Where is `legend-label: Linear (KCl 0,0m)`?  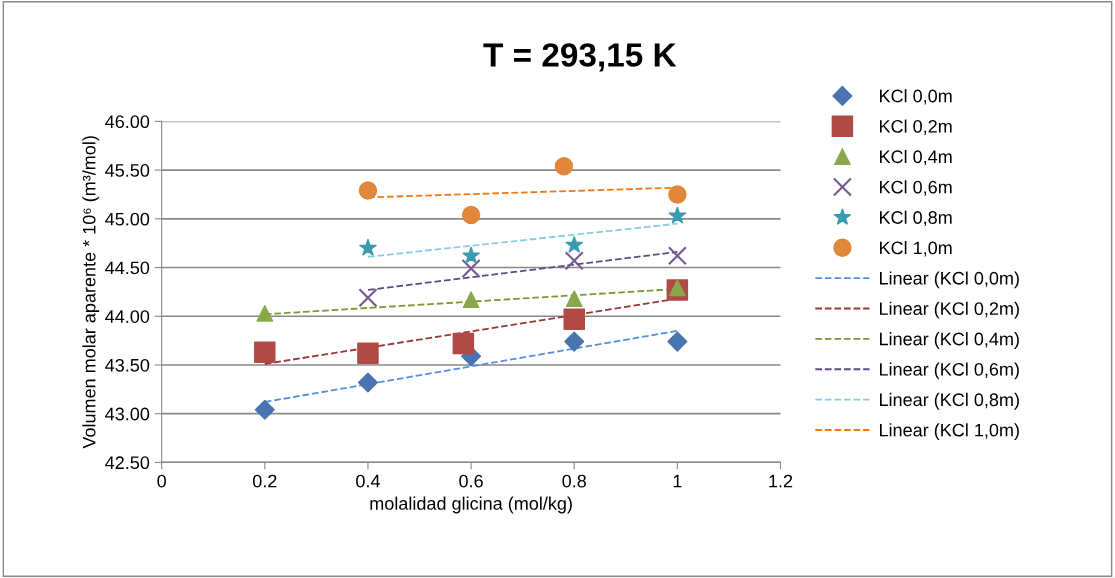 legend-label: Linear (KCl 0,0m) is located at coordinates (949, 280).